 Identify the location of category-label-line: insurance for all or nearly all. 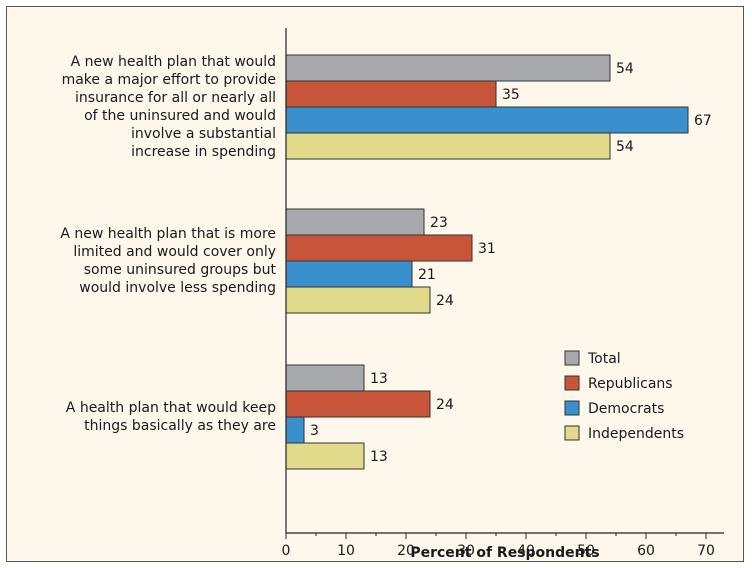
(175, 98).